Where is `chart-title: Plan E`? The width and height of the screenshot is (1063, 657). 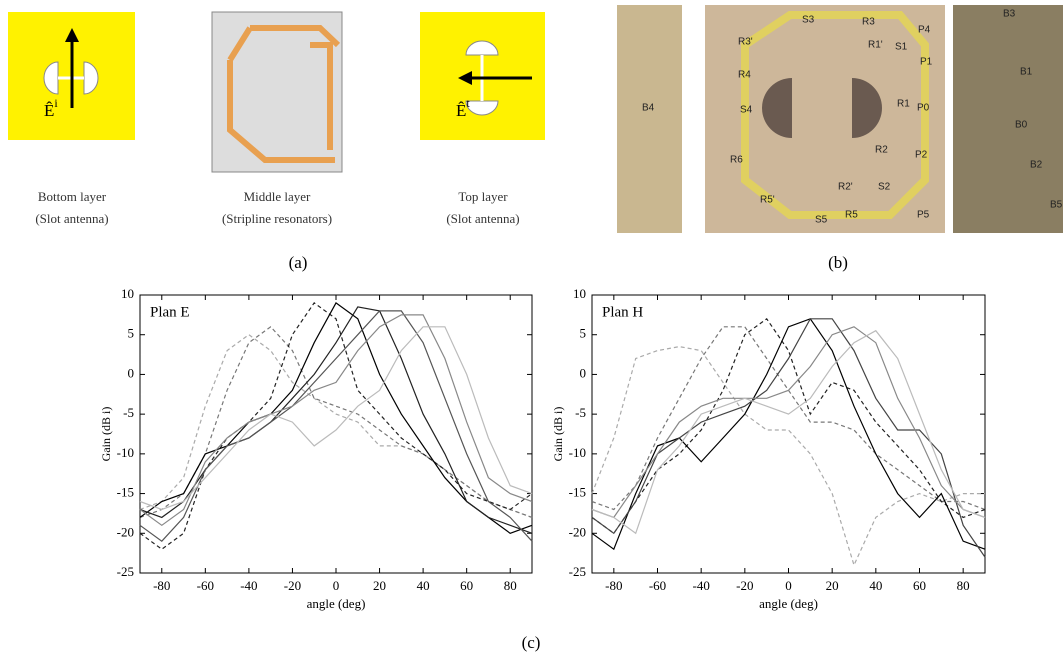
chart-title: Plan E is located at coordinates (170, 312).